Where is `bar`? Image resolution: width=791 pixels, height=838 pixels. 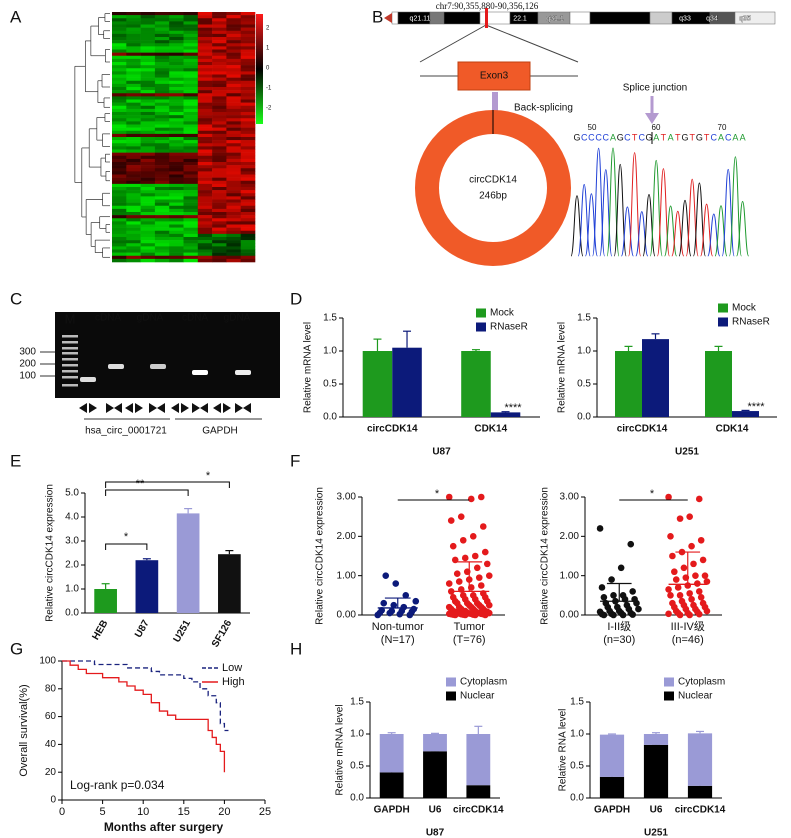 bar is located at coordinates (476, 384).